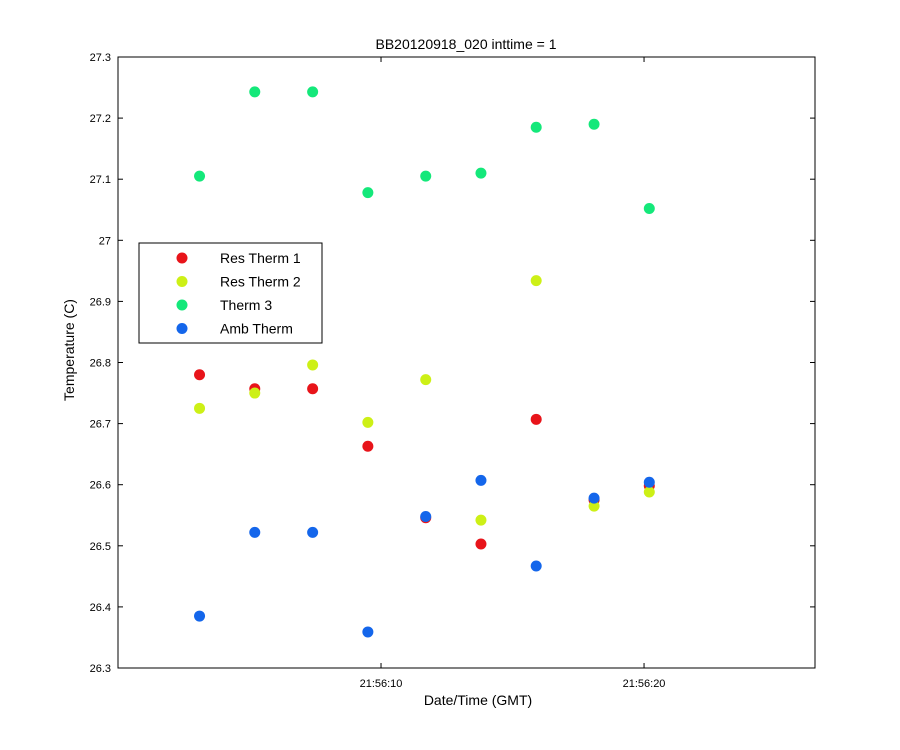 Image resolution: width=900 pixels, height=750 pixels. What do you see at coordinates (100, 302) in the screenshot?
I see `y-tick-label: 26.9` at bounding box center [100, 302].